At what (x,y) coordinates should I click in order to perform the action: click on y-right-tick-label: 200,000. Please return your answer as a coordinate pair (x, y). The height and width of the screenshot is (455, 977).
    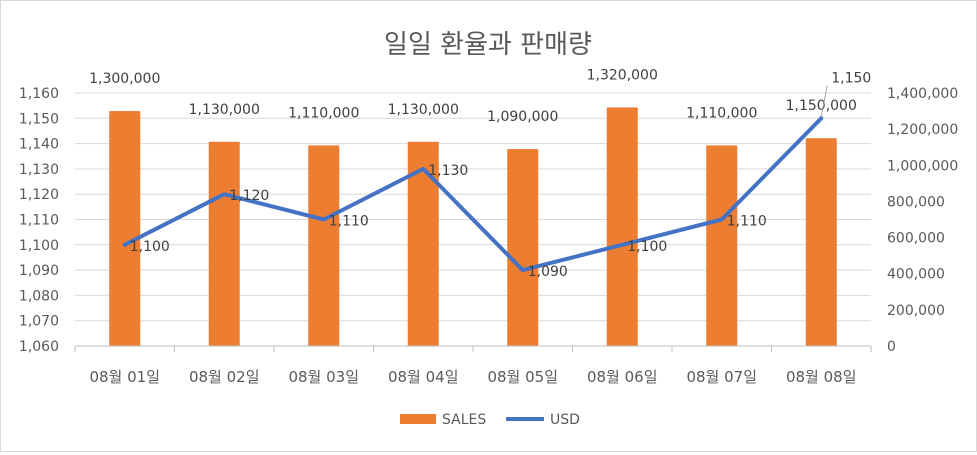
    Looking at the image, I should click on (916, 311).